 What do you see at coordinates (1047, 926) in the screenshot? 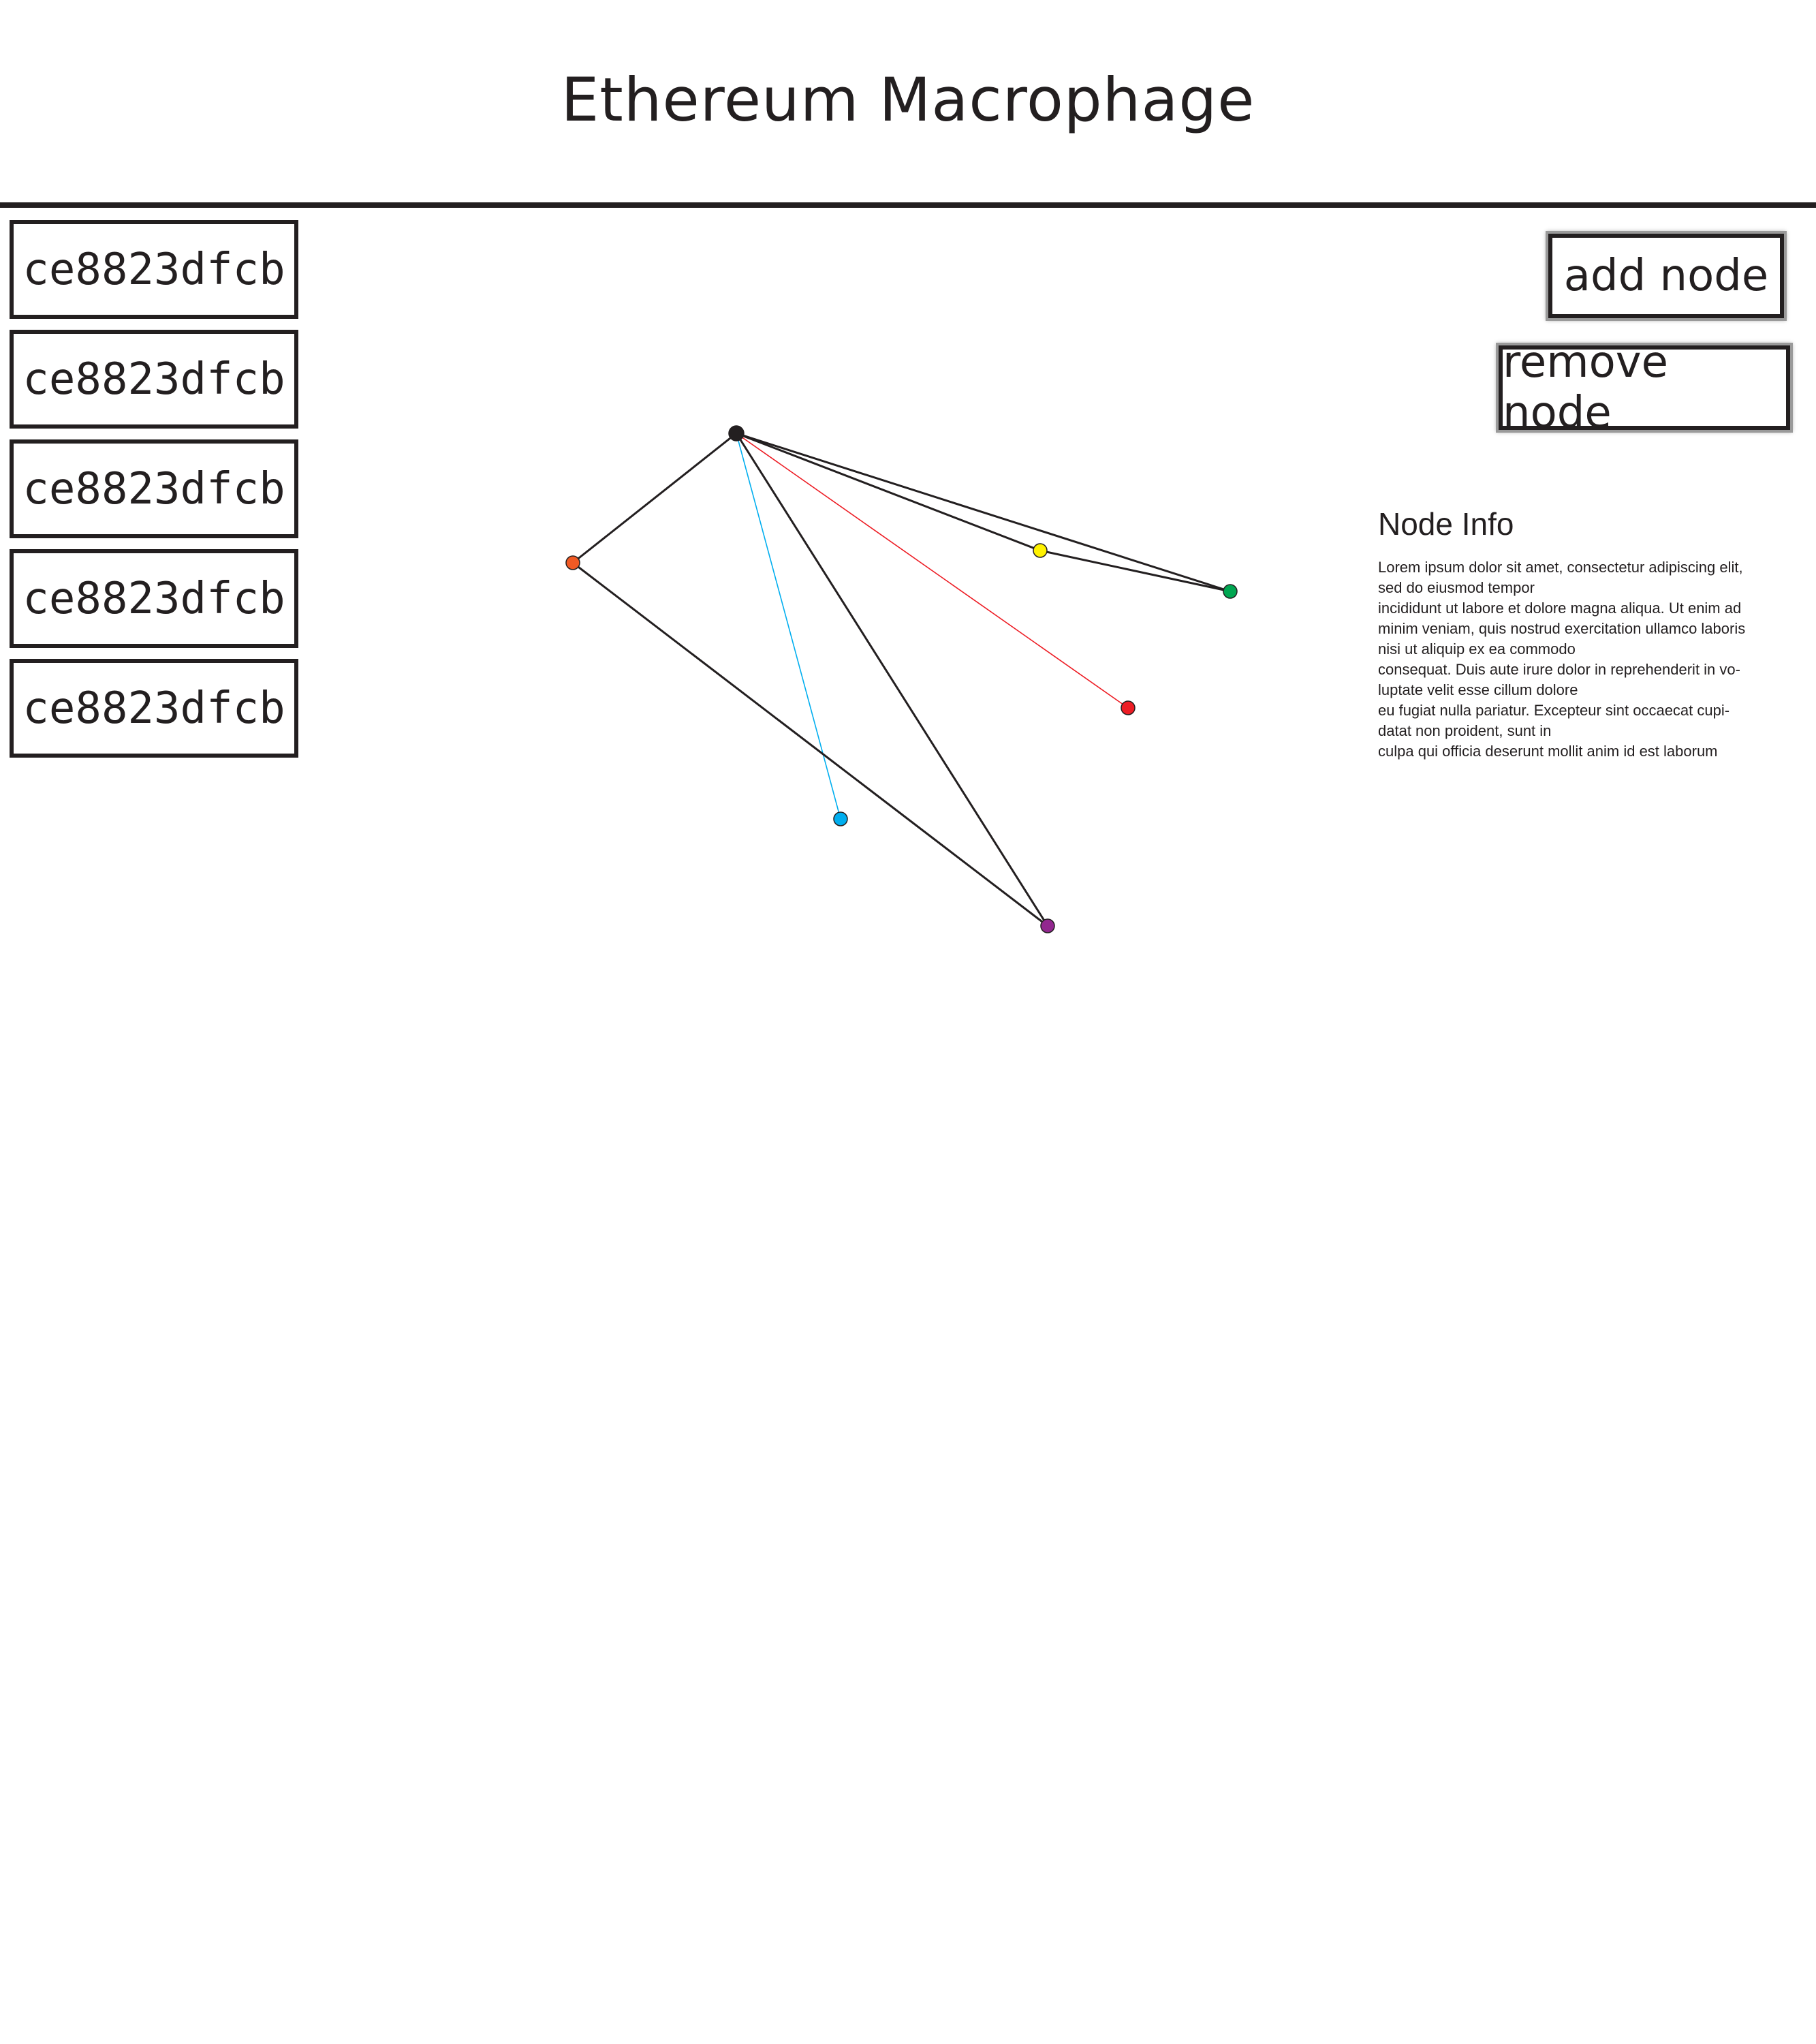
I see `graph-node-purple` at bounding box center [1047, 926].